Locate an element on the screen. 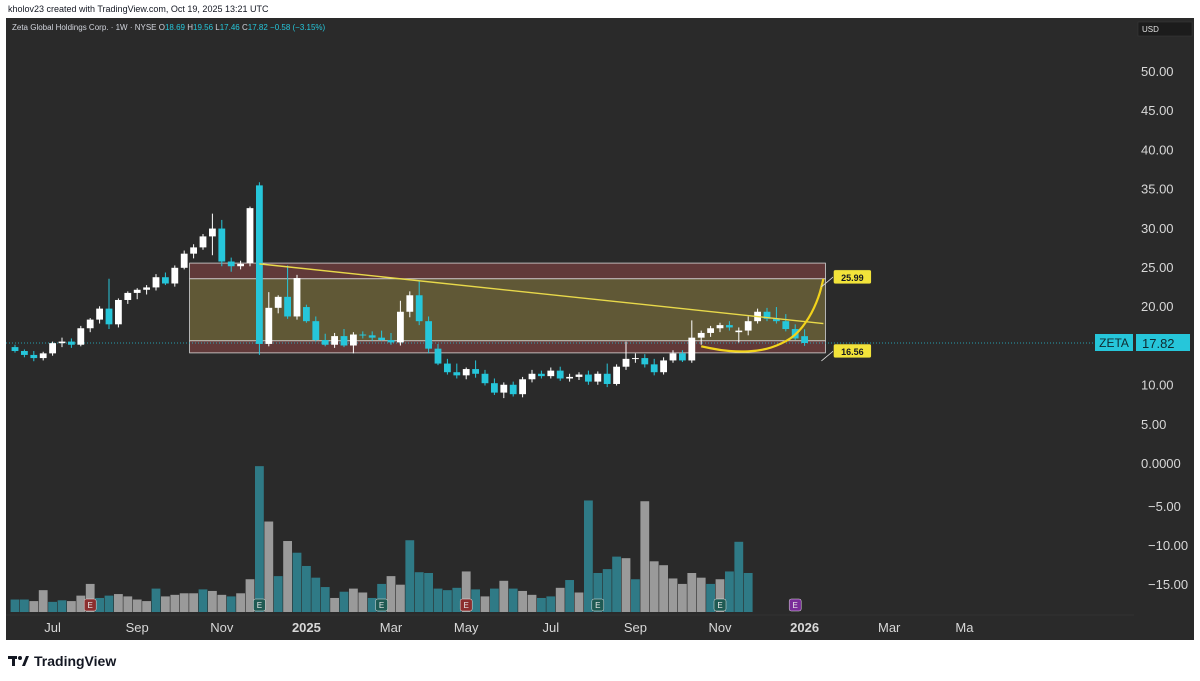  tradingview-logo-icon is located at coordinates (18, 661).